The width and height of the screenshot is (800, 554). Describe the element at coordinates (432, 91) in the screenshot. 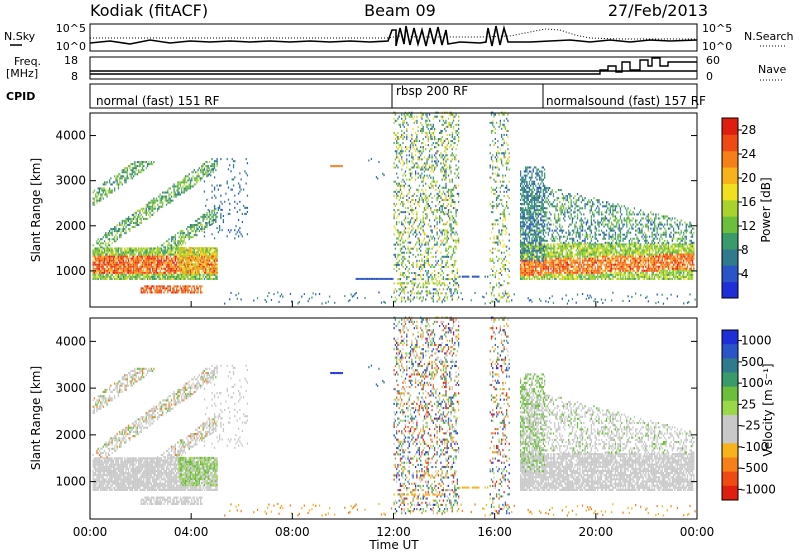

I see `cpid-segment-2: rbsp 200 RF` at that location.